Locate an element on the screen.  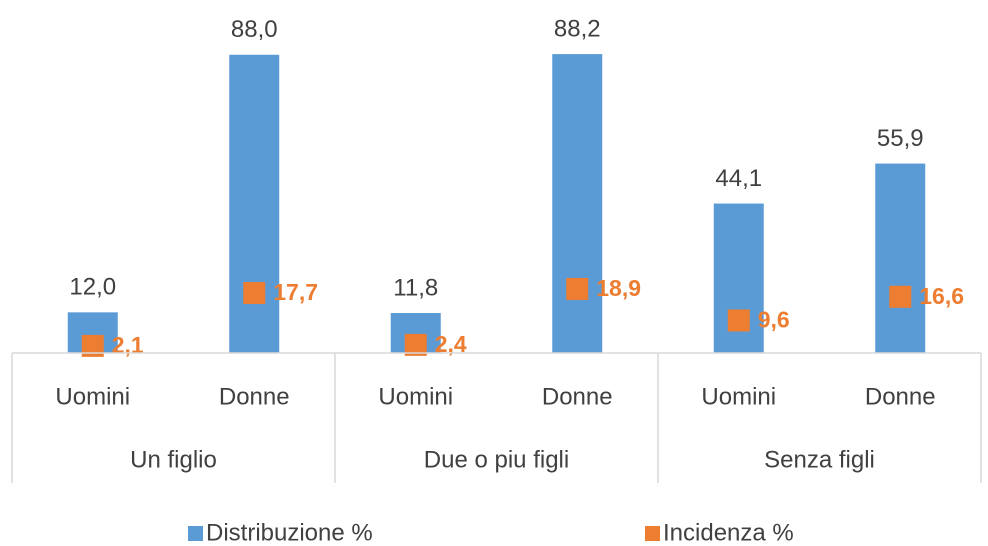
group-label: Un figlio is located at coordinates (173, 459).